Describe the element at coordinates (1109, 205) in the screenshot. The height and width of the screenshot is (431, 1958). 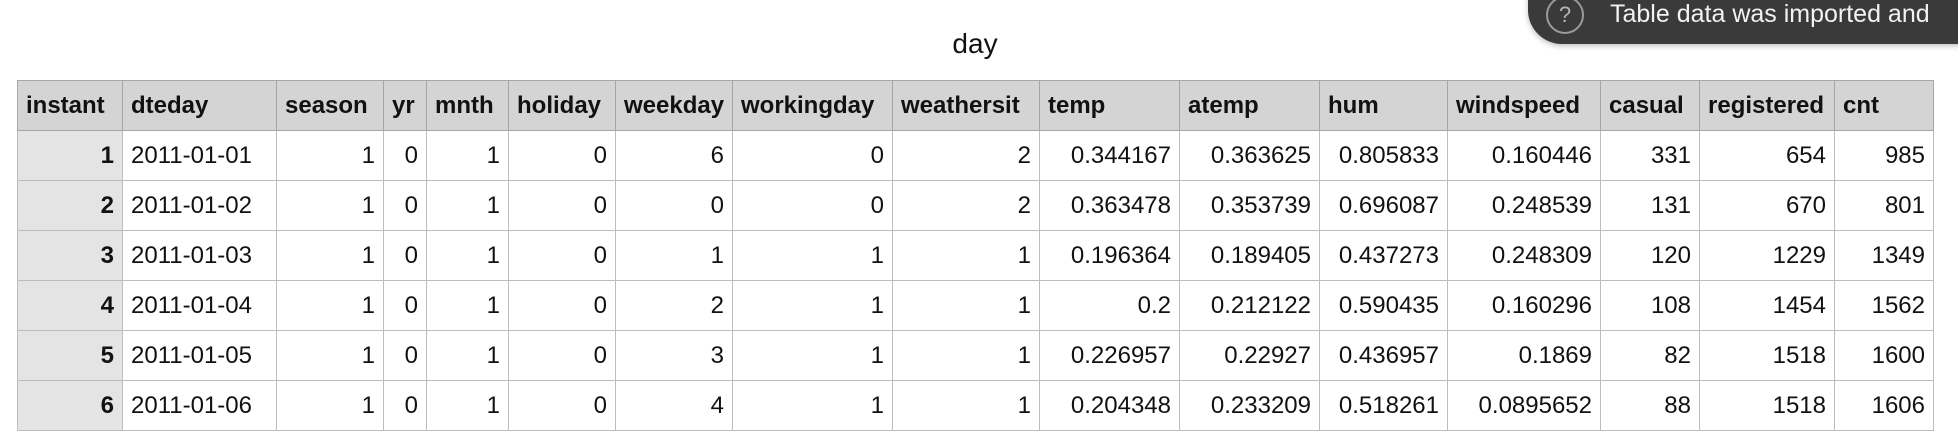
I see `table-cell: 0.363478` at that location.